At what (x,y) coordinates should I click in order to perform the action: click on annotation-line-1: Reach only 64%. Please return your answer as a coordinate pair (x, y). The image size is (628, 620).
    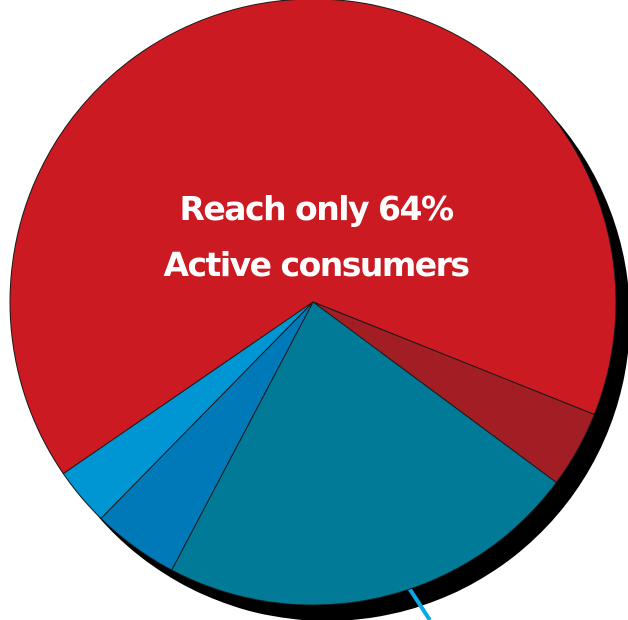
    Looking at the image, I should click on (316, 208).